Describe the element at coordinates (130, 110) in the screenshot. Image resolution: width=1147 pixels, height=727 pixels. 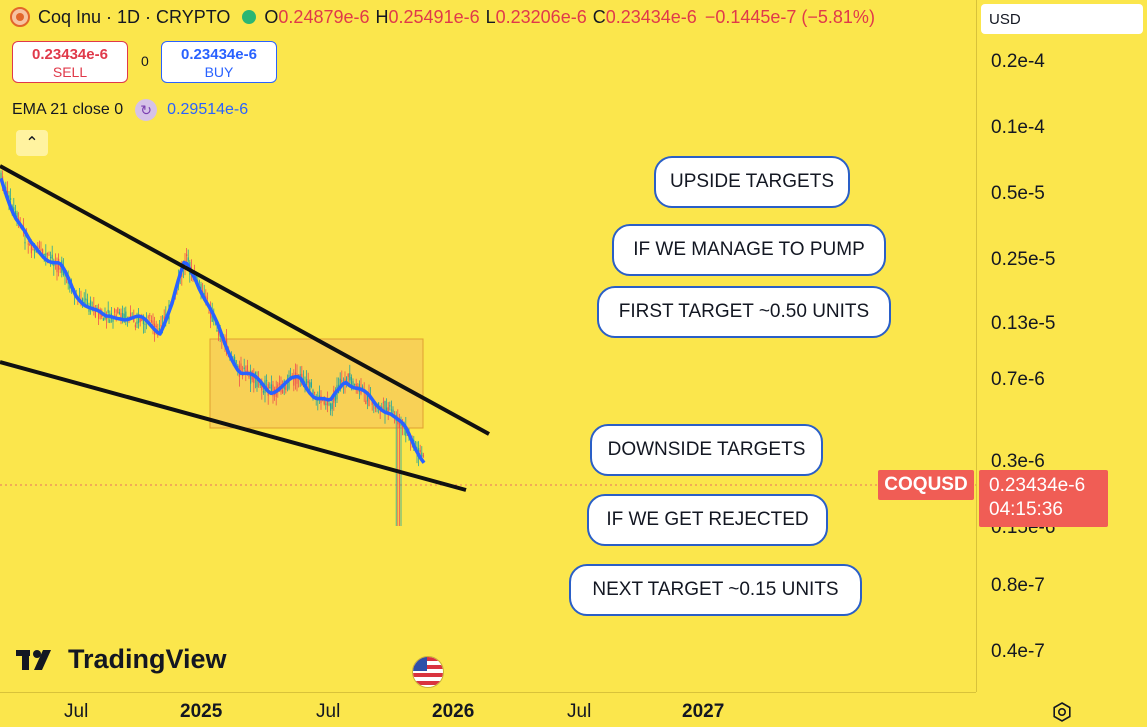
I see `indicator-legend: EMA 21 close 0 ↻ 0.29514e-6` at that location.